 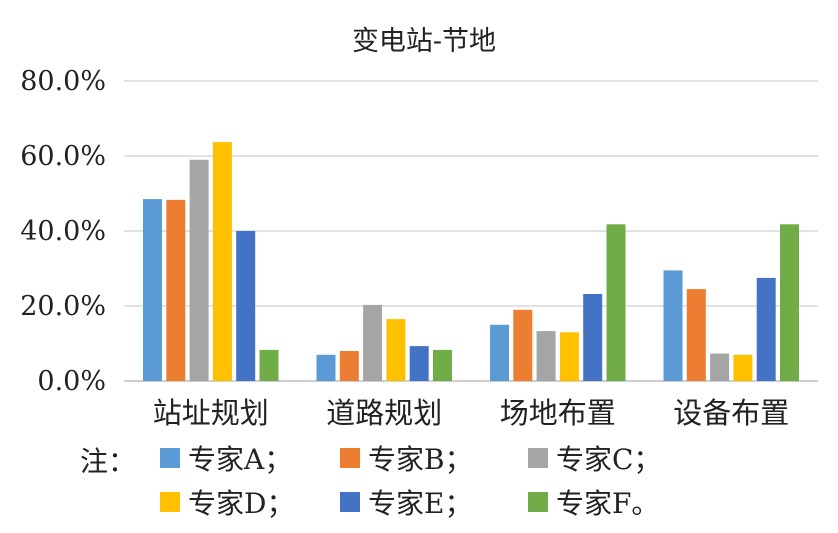 What do you see at coordinates (558, 413) in the screenshot?
I see `x-category-label: 场地布置` at bounding box center [558, 413].